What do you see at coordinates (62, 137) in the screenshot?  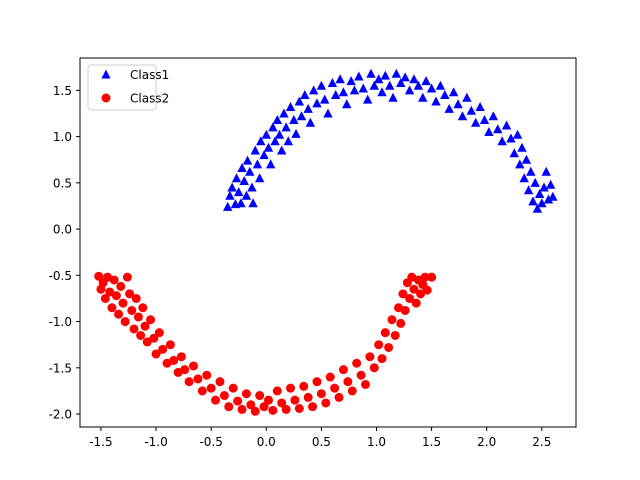 I see `y-tick-label: 1.0` at bounding box center [62, 137].